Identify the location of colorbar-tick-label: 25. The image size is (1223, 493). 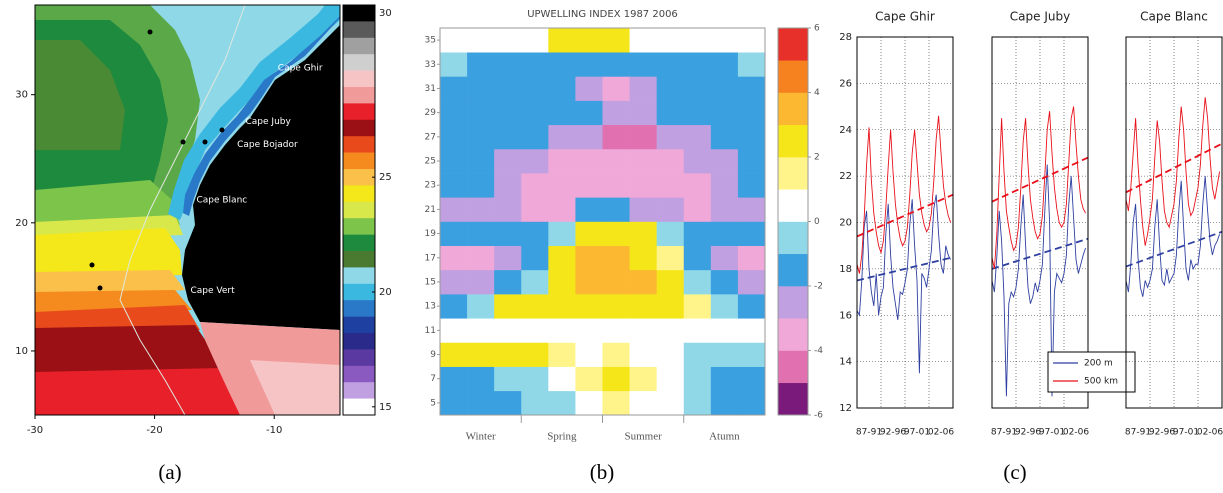
(385, 177).